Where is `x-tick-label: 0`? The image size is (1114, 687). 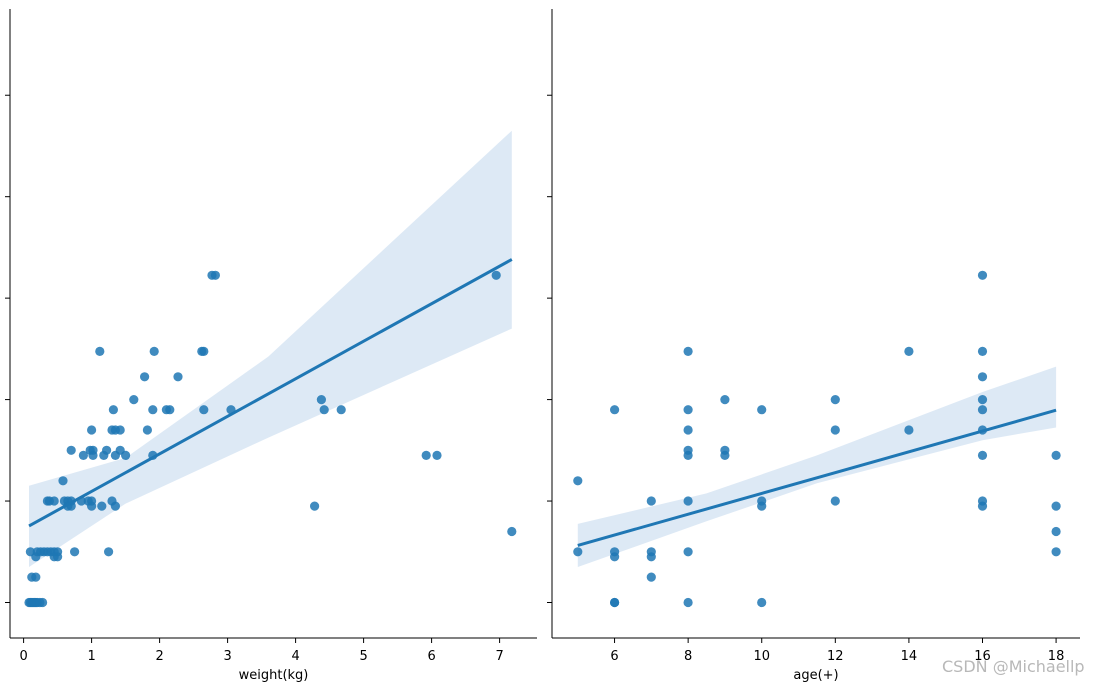
x-tick-label: 0 is located at coordinates (23, 656).